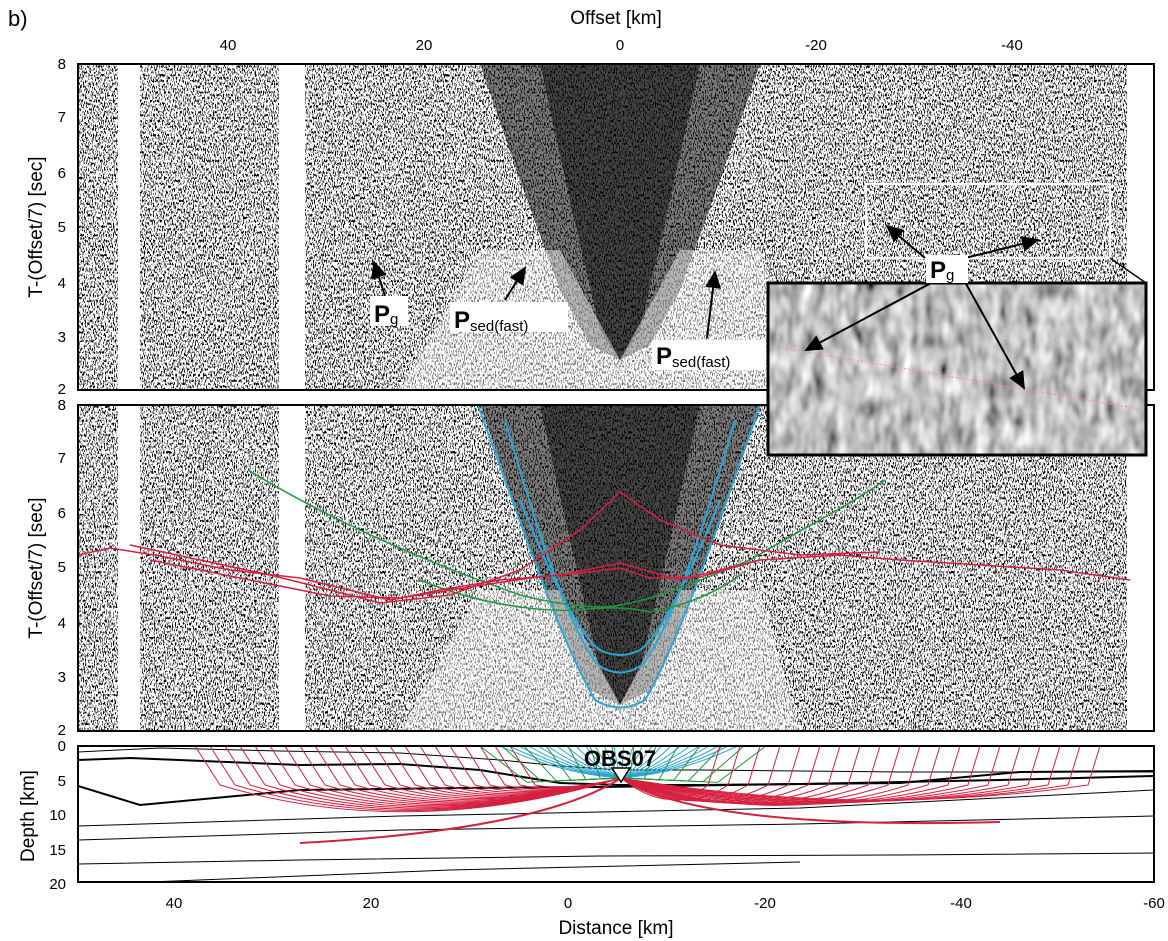 The image size is (1168, 941). I want to click on inset-zoom-panel, so click(957, 357).